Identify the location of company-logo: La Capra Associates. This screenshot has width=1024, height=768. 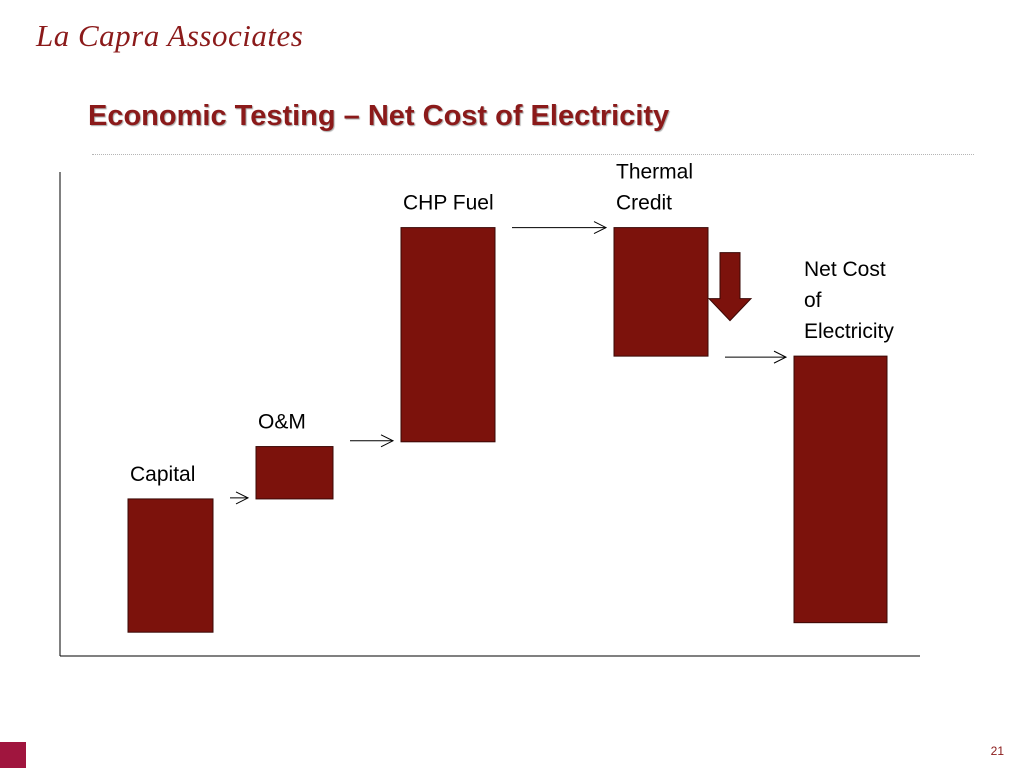
(170, 35).